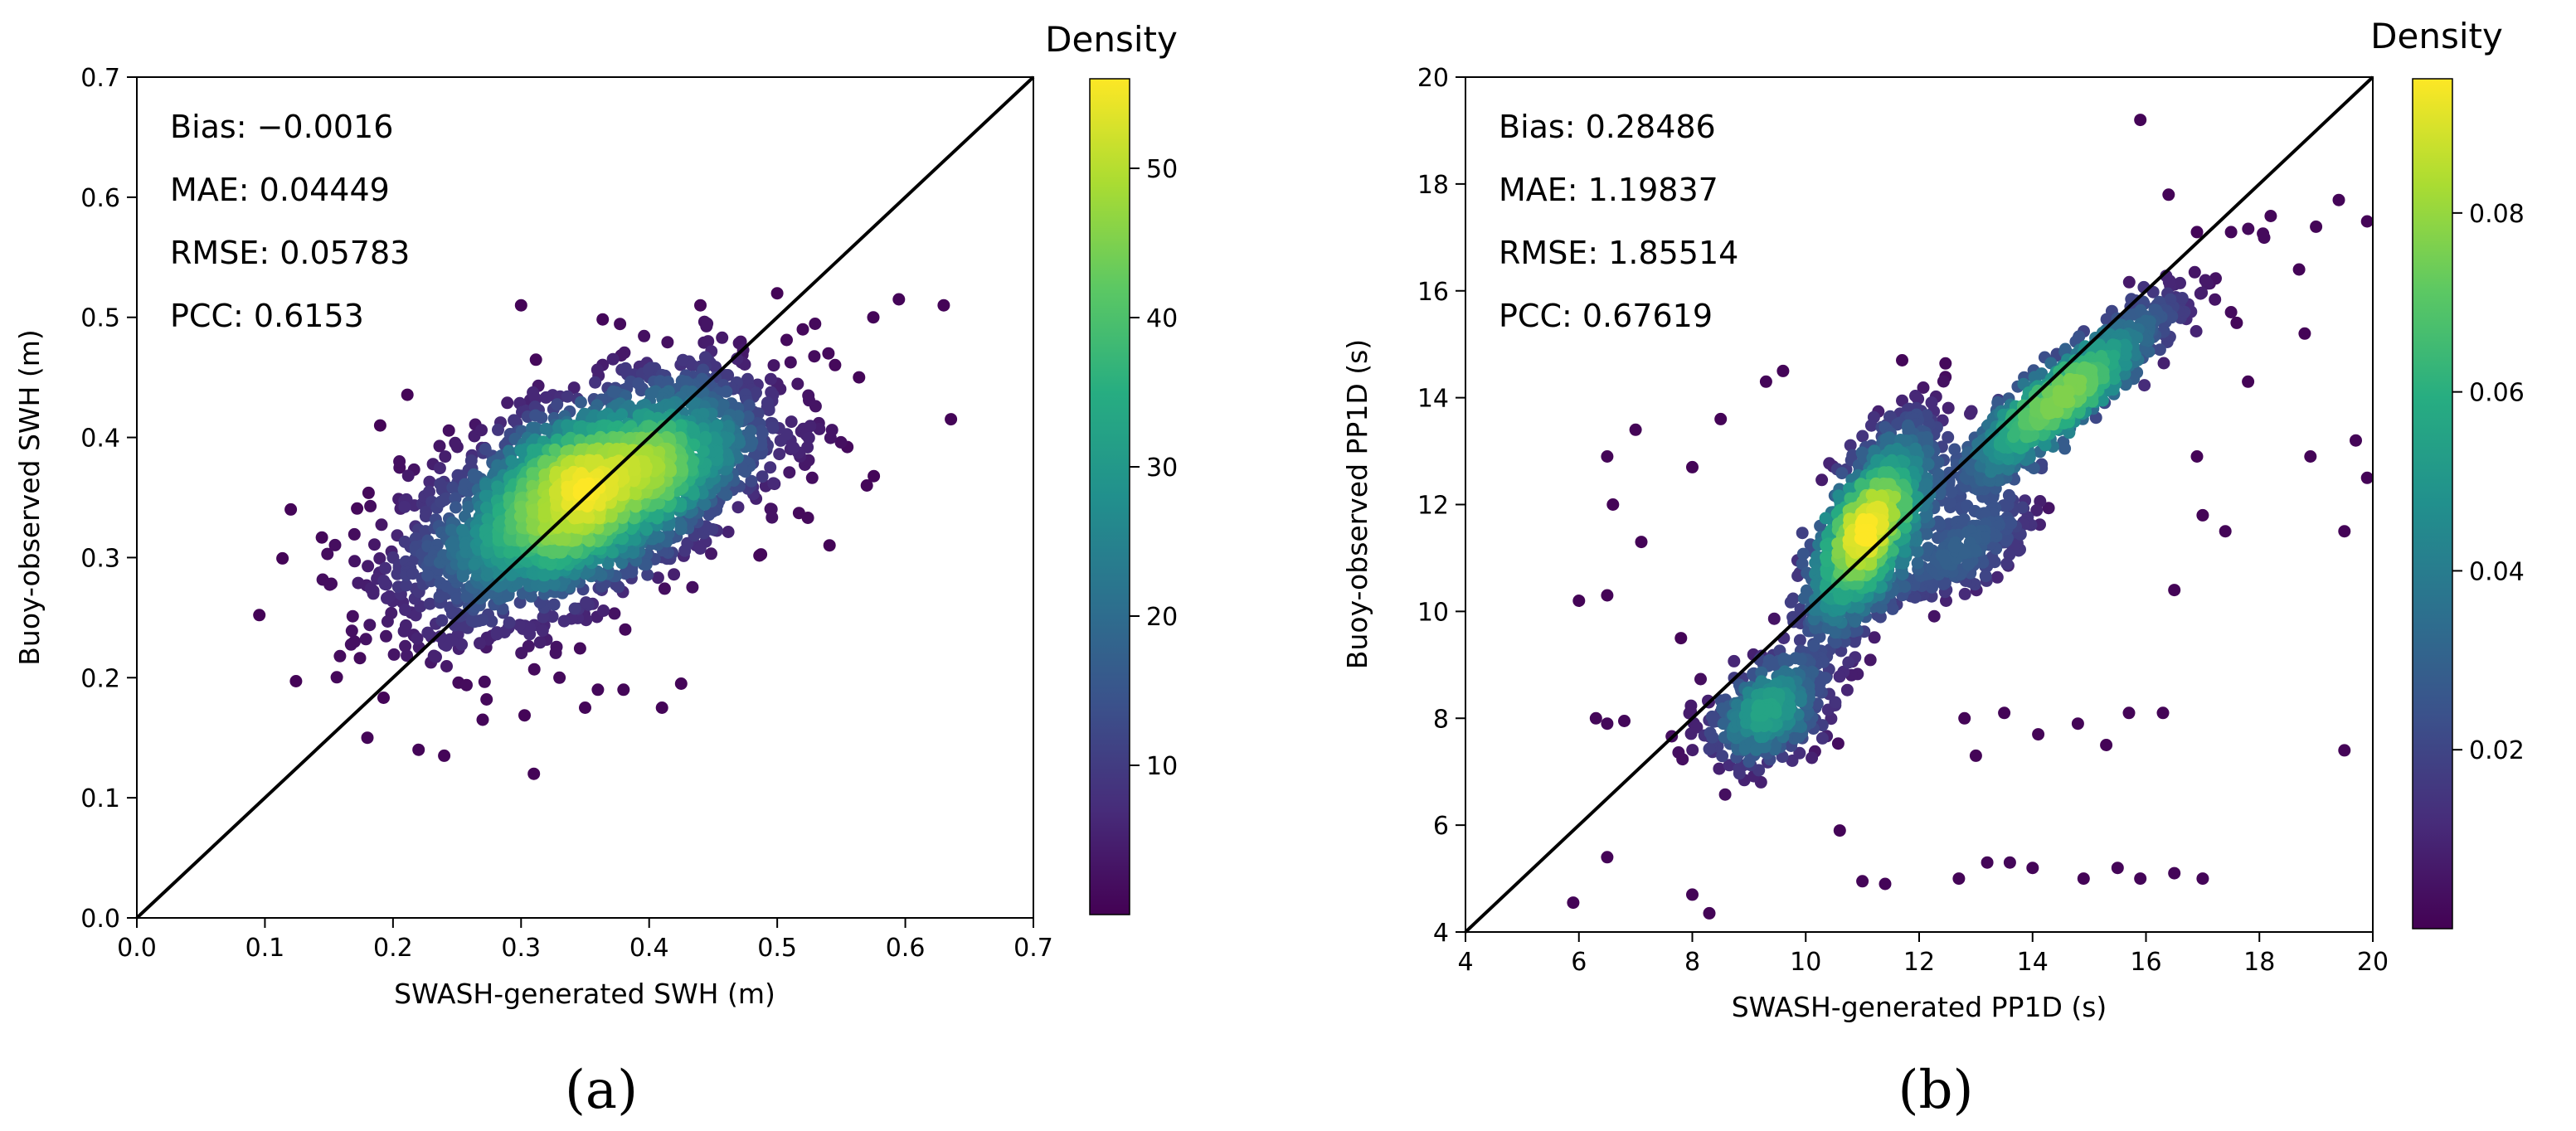 Image resolution: width=2576 pixels, height=1131 pixels. Describe the element at coordinates (1033, 949) in the screenshot. I see `x-tick-label: 0.7` at that location.